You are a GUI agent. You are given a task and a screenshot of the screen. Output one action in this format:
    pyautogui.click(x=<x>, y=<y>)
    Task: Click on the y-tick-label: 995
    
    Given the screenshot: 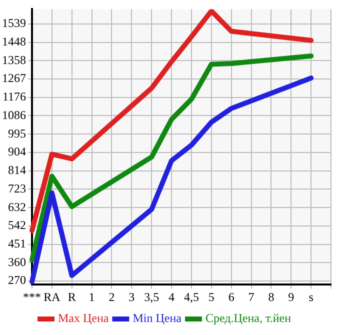 What is the action you would take?
    pyautogui.click(x=17, y=133)
    